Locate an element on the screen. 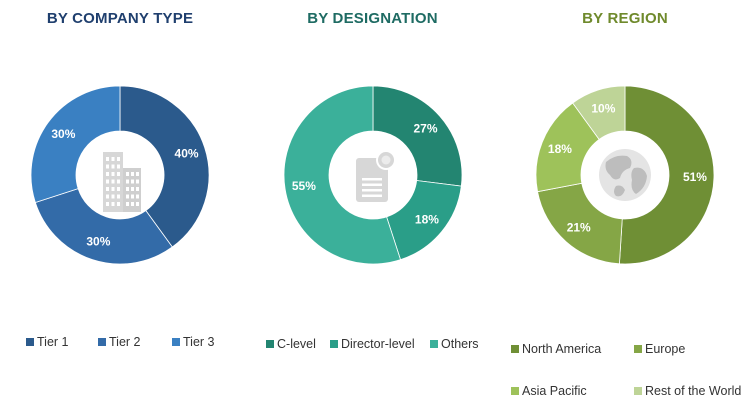  legend-item-c-level: C-level is located at coordinates (291, 344).